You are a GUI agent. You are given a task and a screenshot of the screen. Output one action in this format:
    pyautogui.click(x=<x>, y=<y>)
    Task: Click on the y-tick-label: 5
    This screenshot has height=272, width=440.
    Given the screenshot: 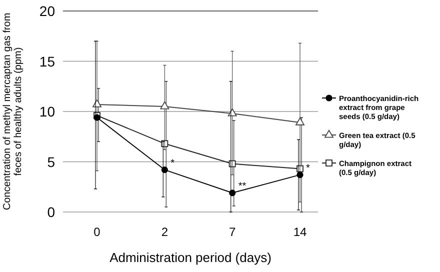 What is the action you would take?
    pyautogui.click(x=51, y=162)
    